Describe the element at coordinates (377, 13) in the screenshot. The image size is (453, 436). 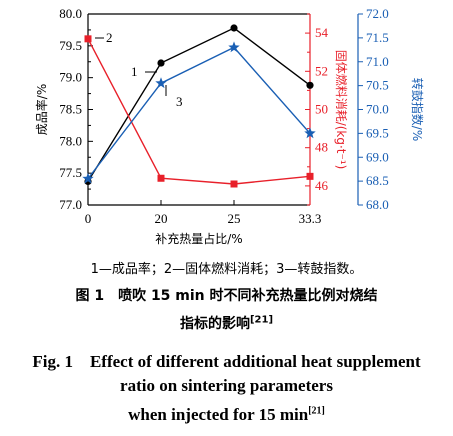
I see `y-right2-tick-label: 72.0` at that location.